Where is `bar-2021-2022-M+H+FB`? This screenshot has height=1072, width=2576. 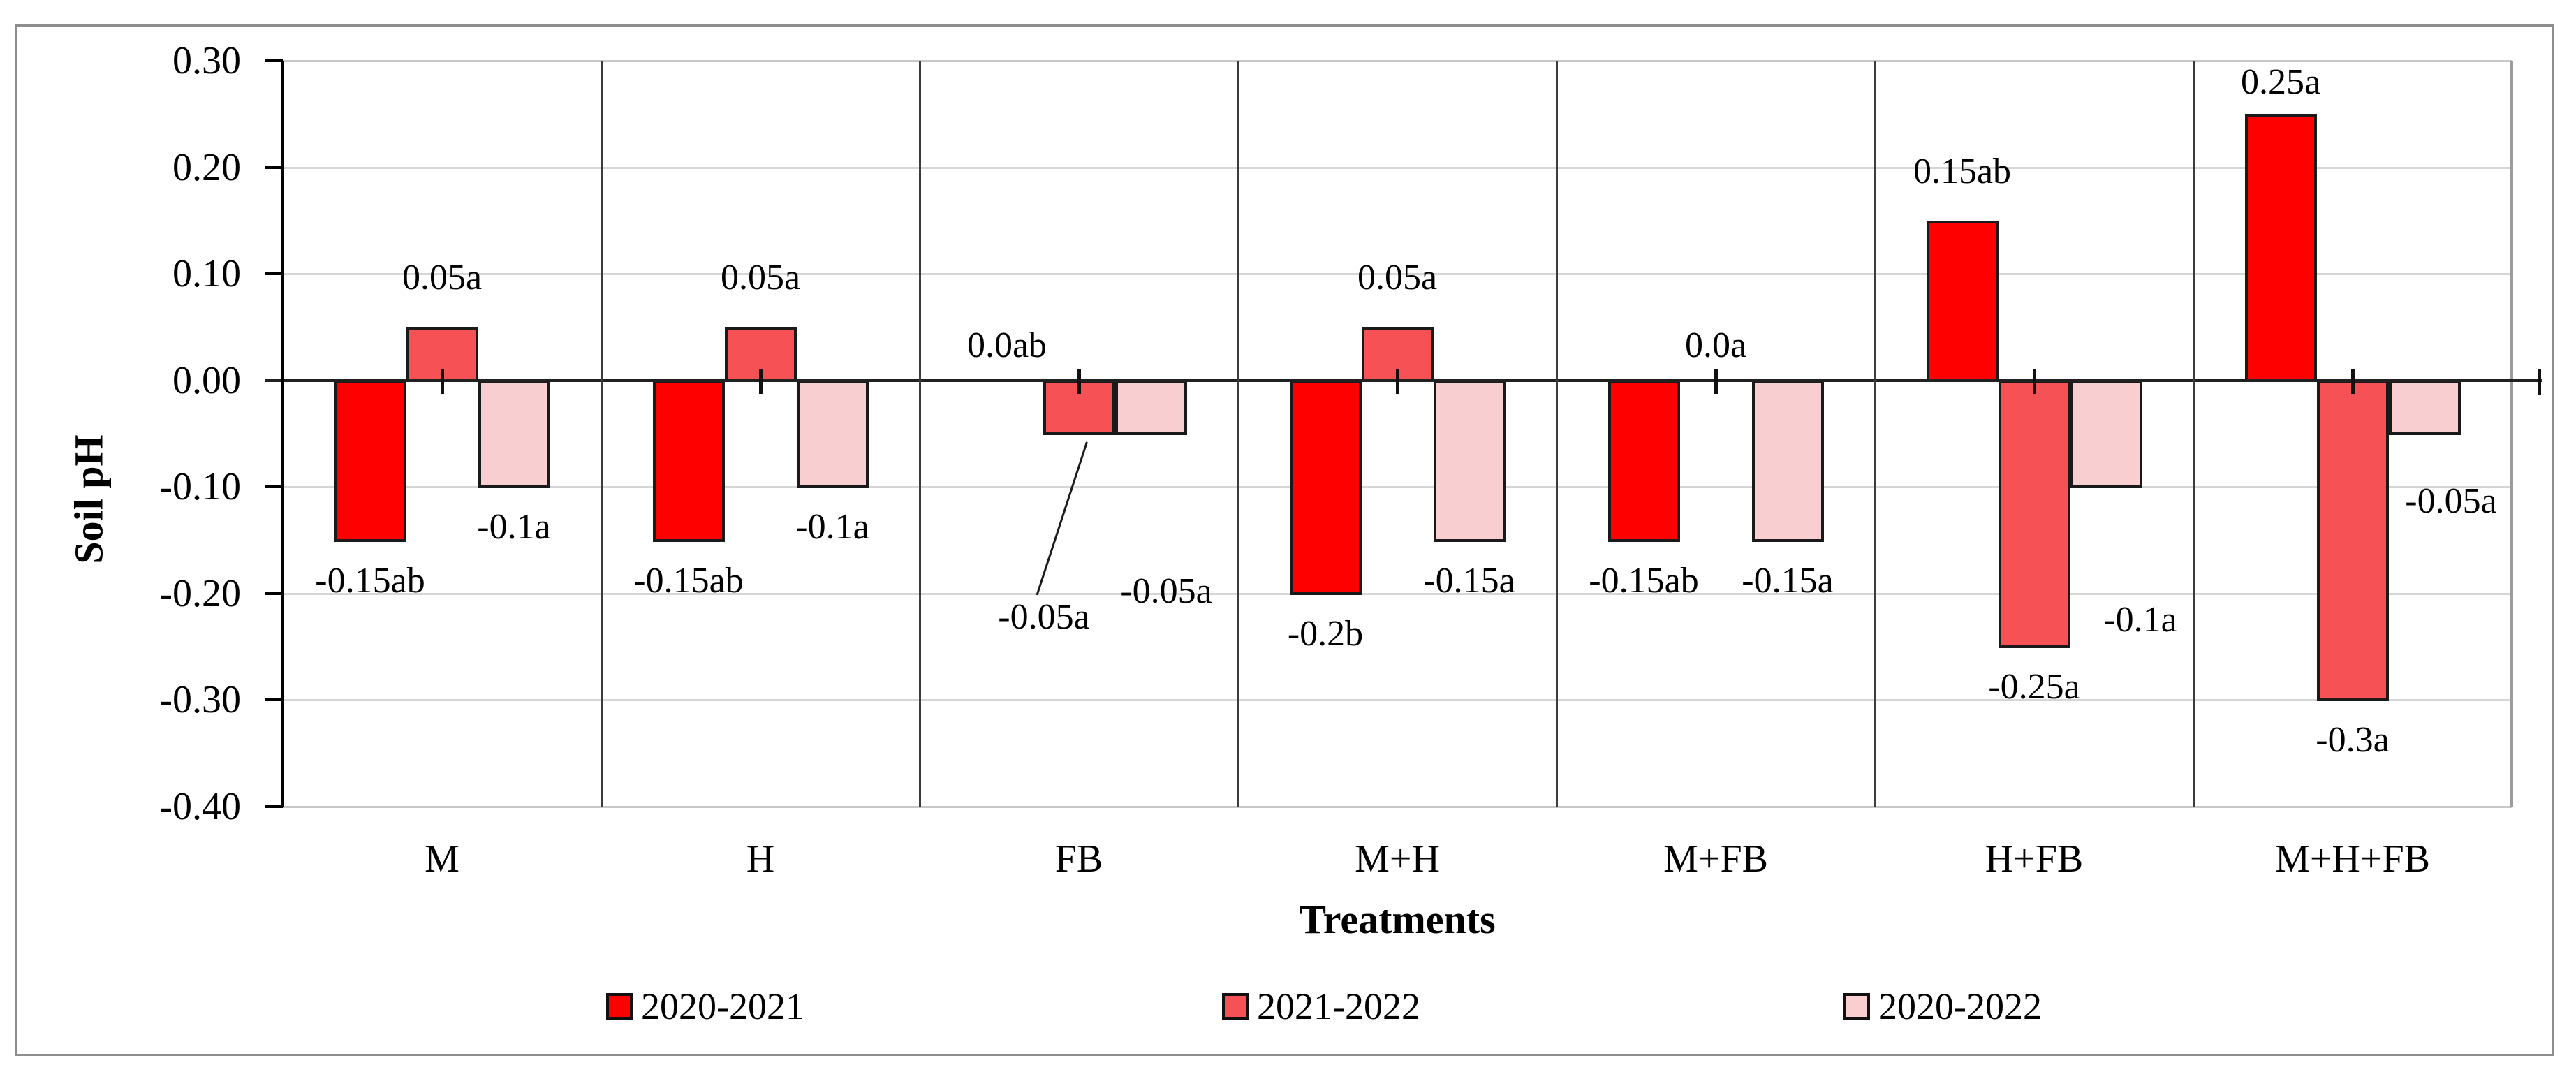 bar-2021-2022-M+H+FB is located at coordinates (2352, 541).